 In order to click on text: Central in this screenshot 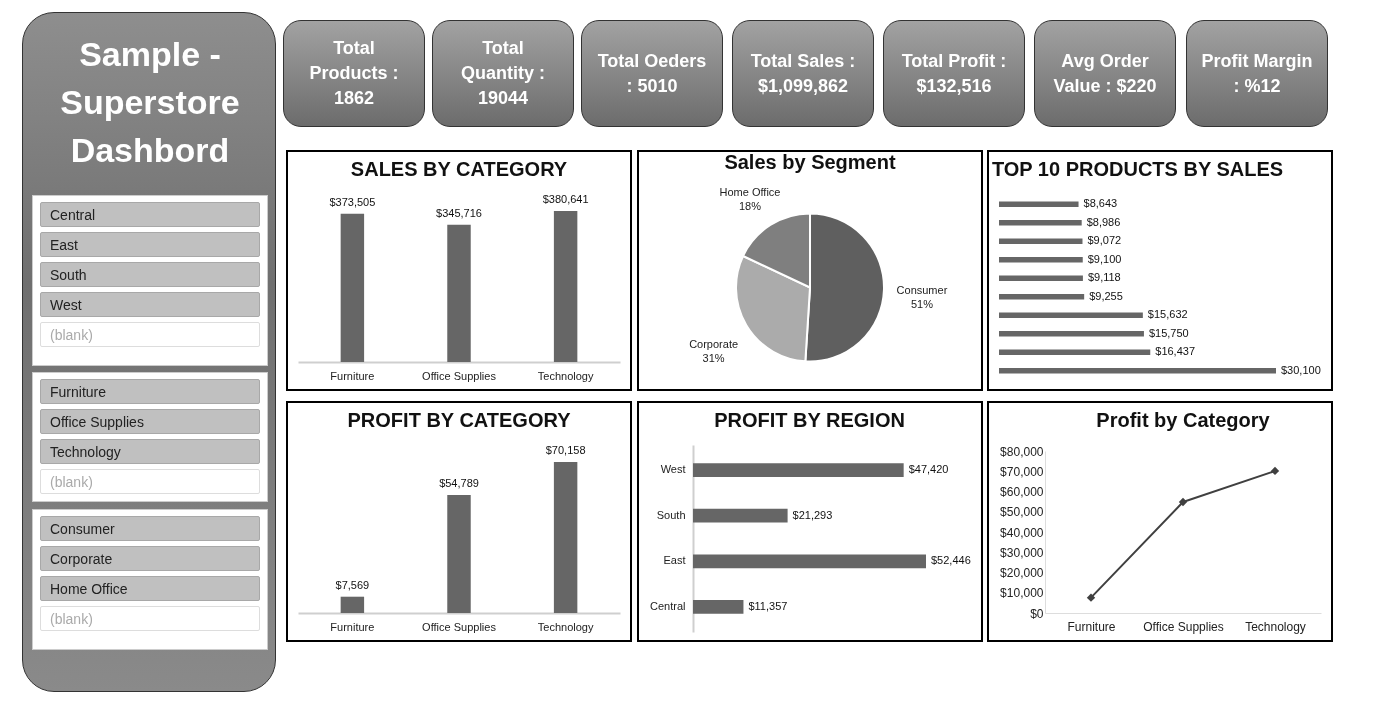, I will do `click(150, 214)`.